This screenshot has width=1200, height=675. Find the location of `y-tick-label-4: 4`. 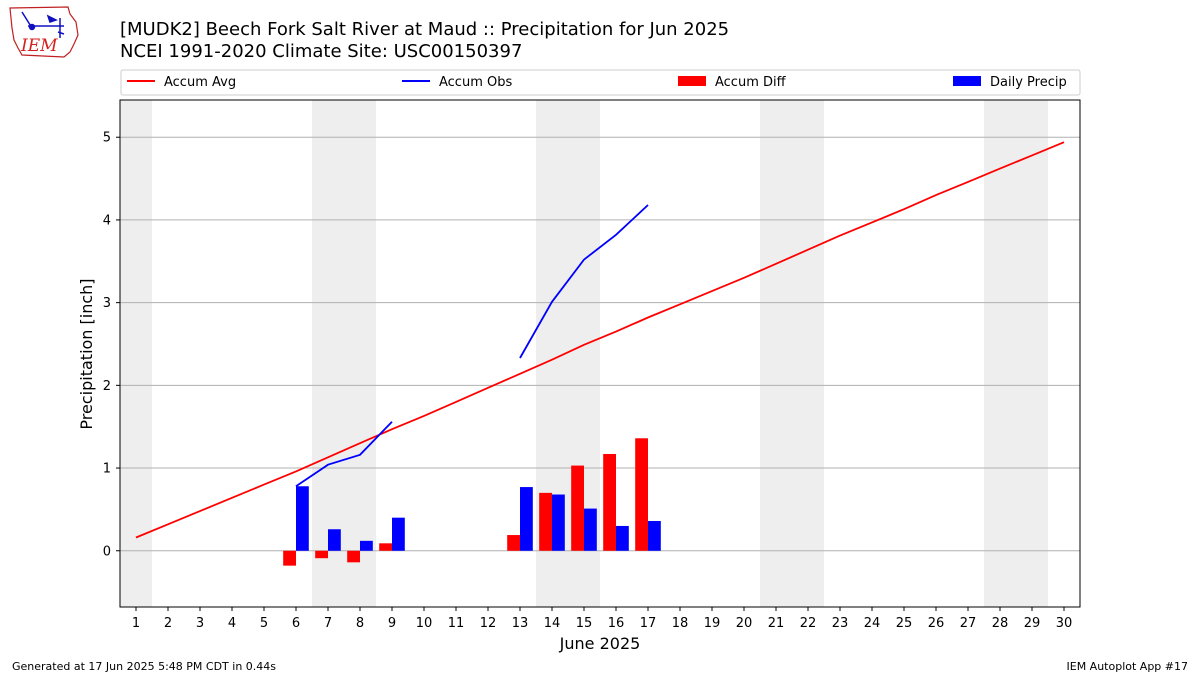

y-tick-label-4: 4 is located at coordinates (107, 220).